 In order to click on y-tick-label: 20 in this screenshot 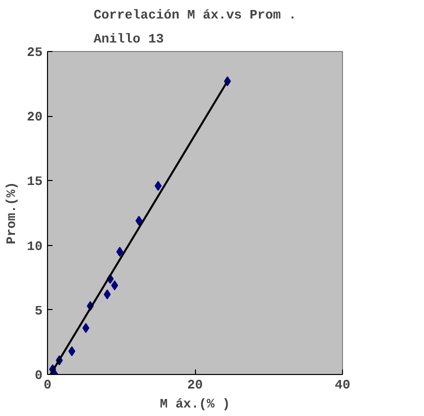, I will do `click(34, 117)`.